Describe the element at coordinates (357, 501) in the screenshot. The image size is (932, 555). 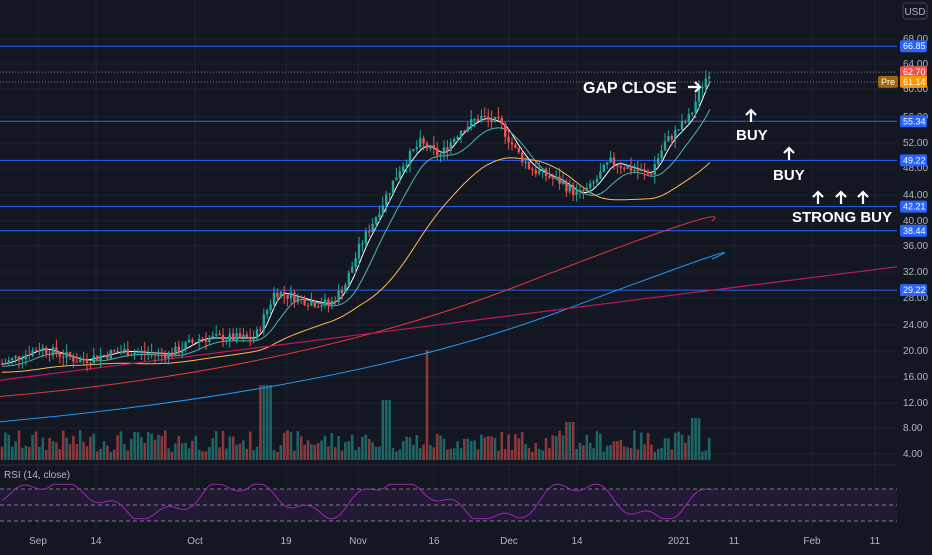
I see `rsi-line` at that location.